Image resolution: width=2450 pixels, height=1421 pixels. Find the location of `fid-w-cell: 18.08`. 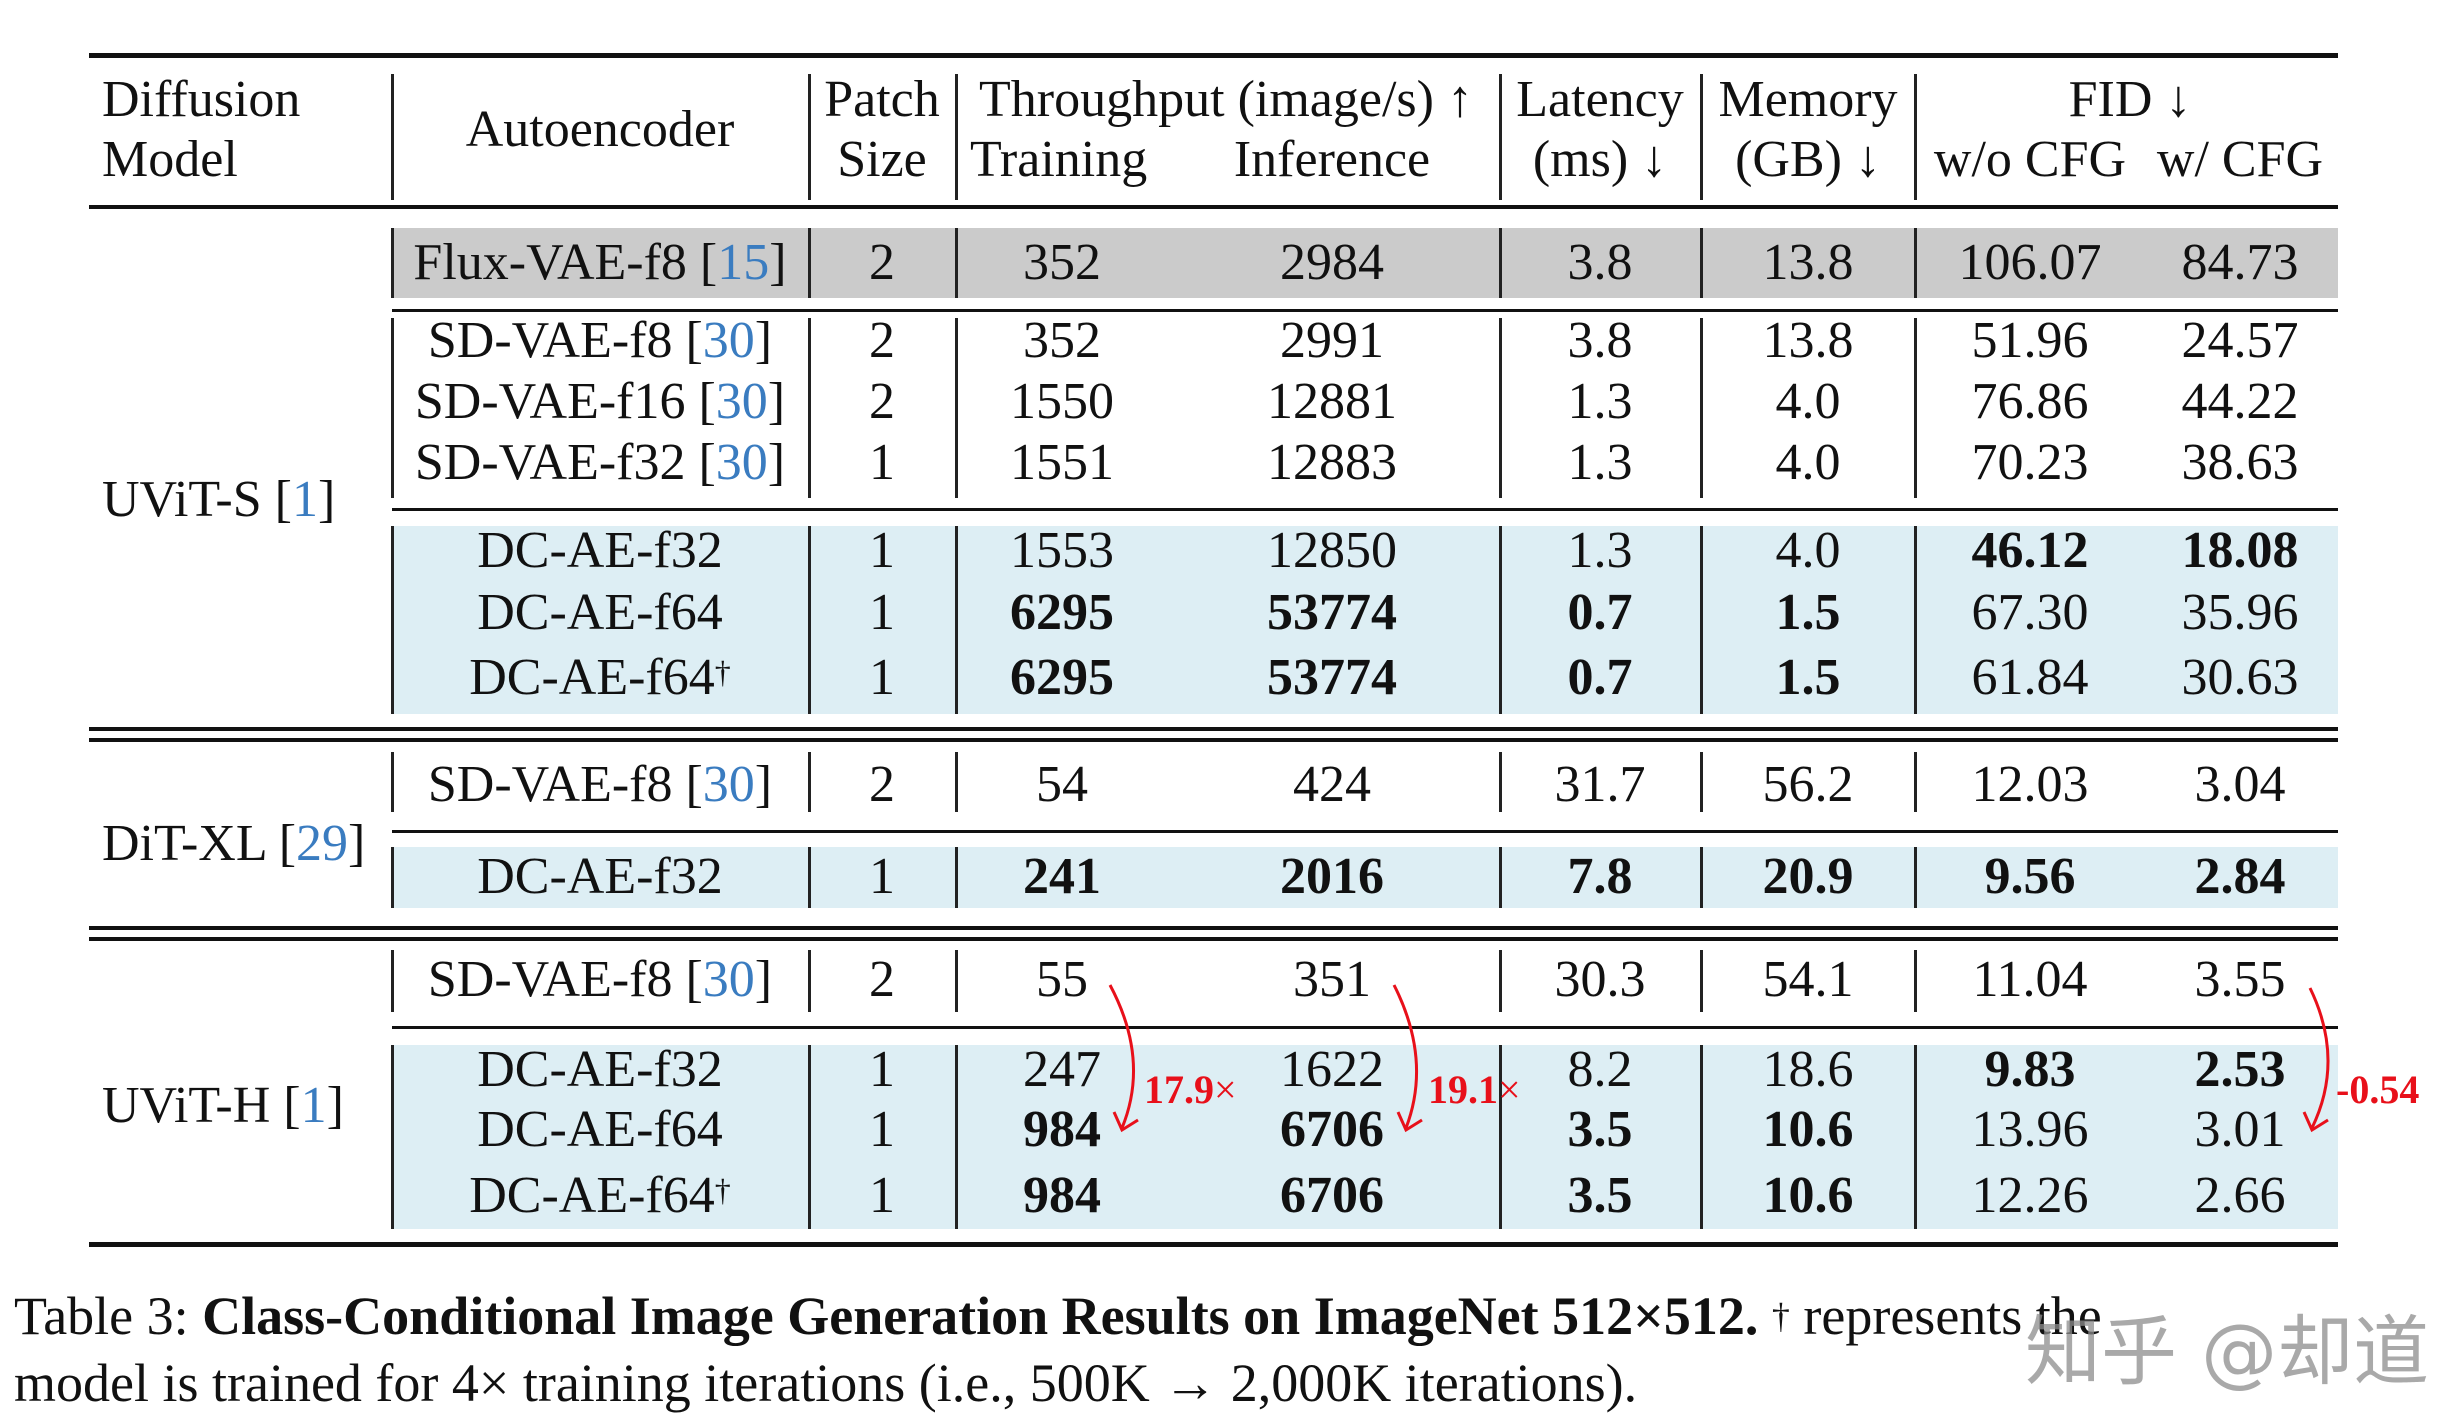

fid-w-cell: 18.08 is located at coordinates (2240, 550).